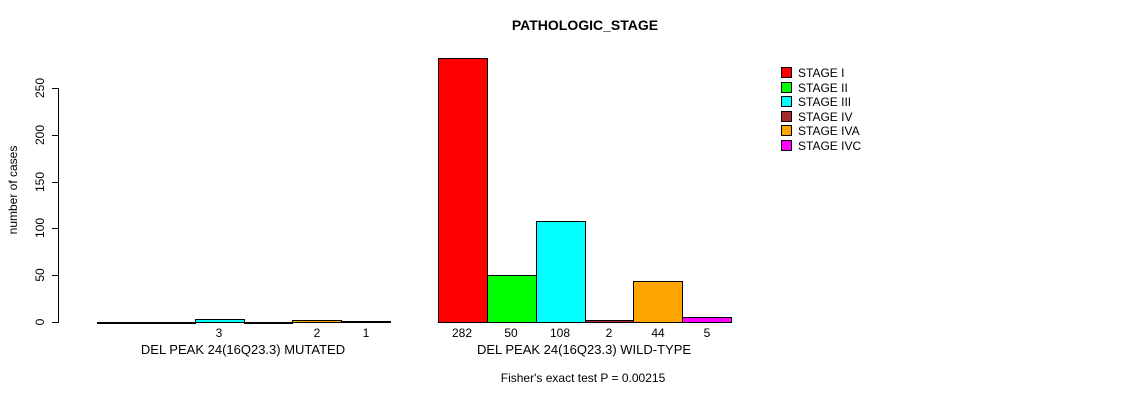  Describe the element at coordinates (40, 275) in the screenshot. I see `y-tick-label-50: 50` at that location.